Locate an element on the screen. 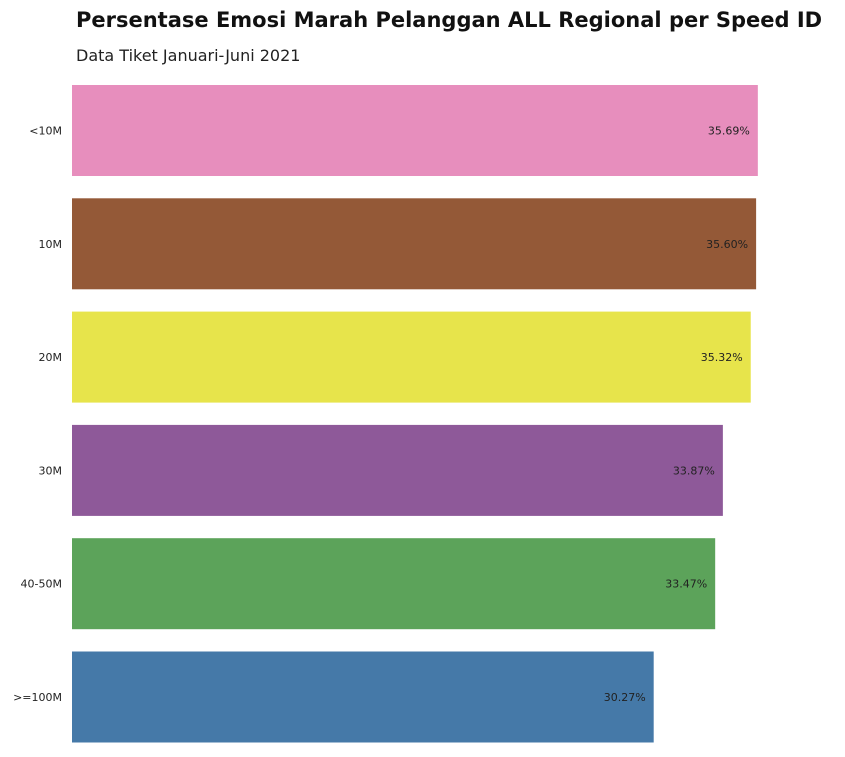  bar-value-label: 33.87% is located at coordinates (694, 470).